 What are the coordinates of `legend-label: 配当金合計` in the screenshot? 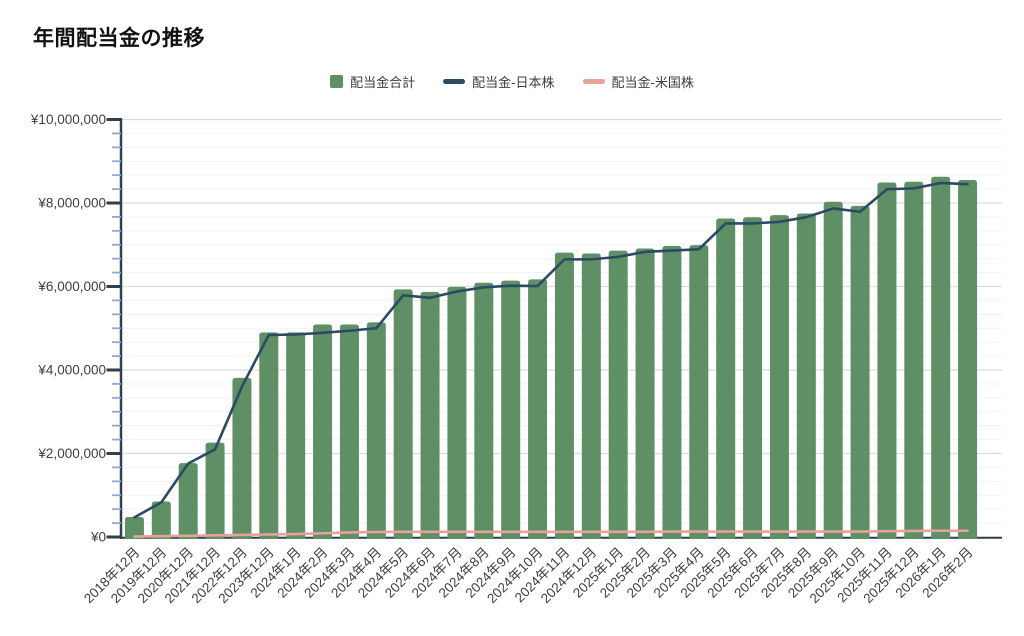 It's located at (383, 82).